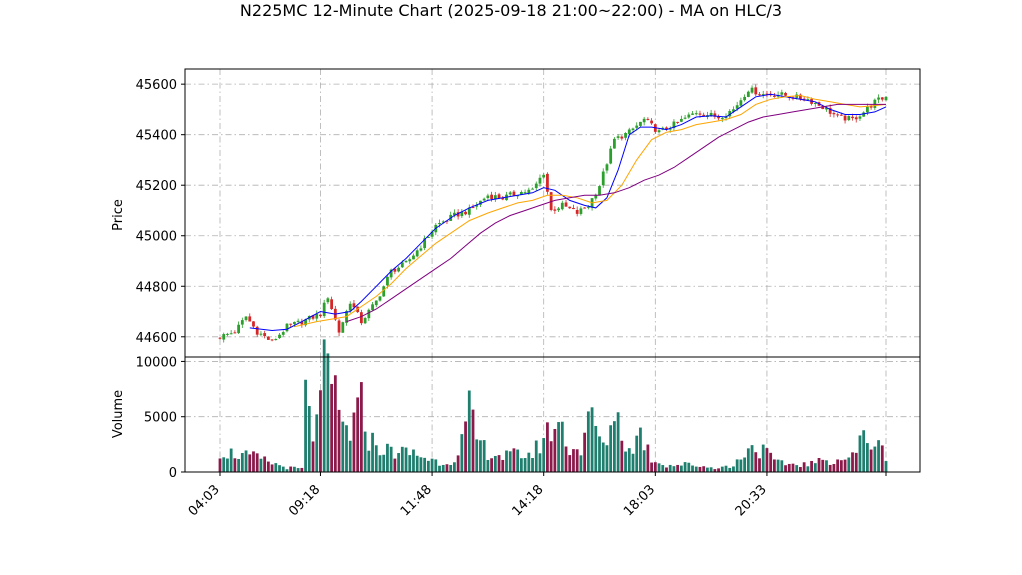 This screenshot has height=575, width=1022. Describe the element at coordinates (204, 500) in the screenshot. I see `x-tick-label: 04:03` at that location.